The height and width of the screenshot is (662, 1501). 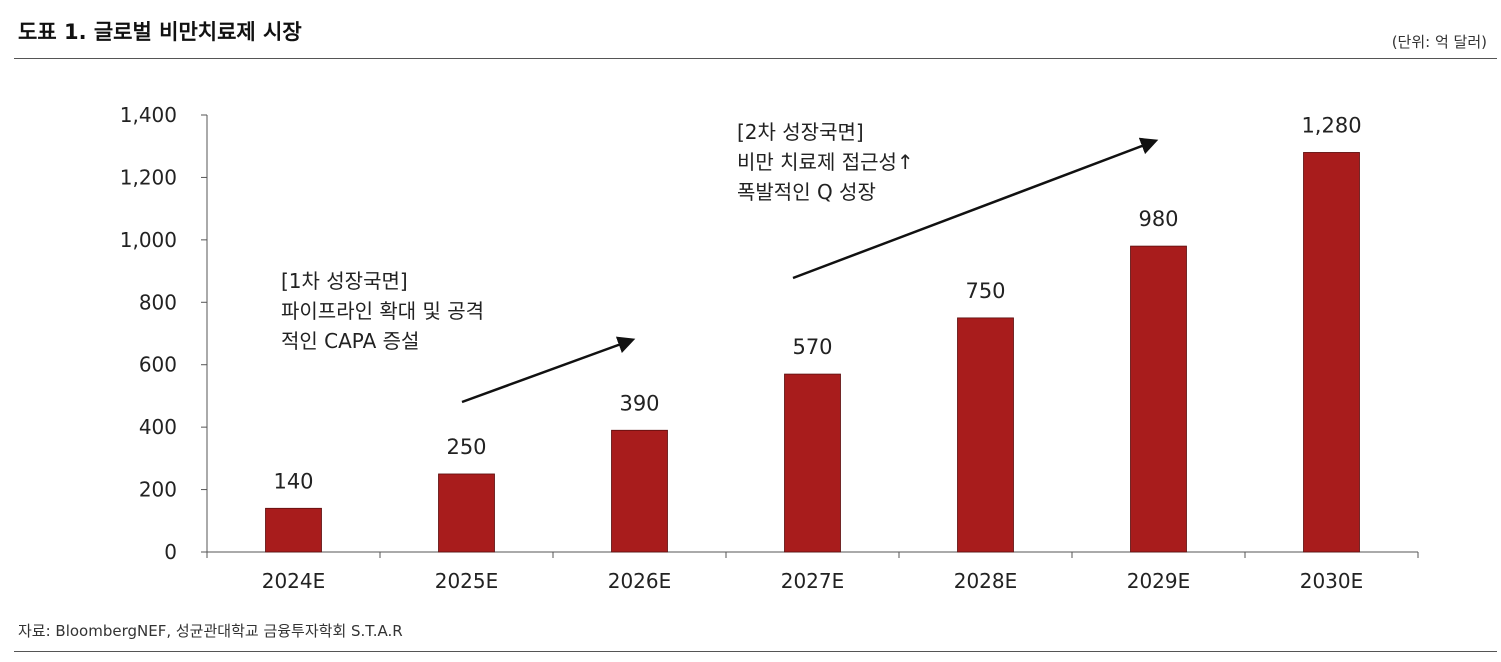 I want to click on phase1-line3: 적인 CAPA 증설, so click(x=350, y=341).